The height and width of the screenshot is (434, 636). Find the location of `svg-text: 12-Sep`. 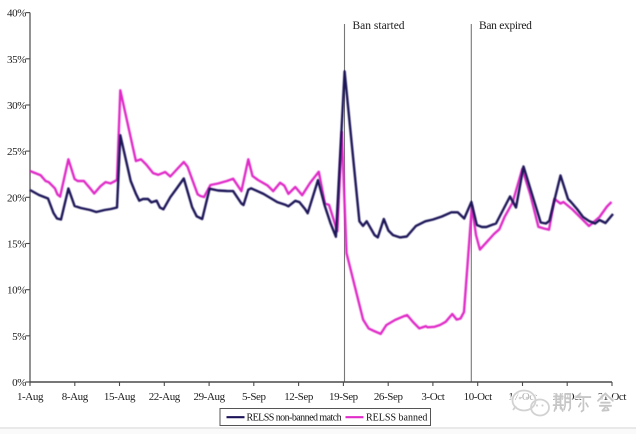

svg-text: 12-Sep is located at coordinates (299, 397).